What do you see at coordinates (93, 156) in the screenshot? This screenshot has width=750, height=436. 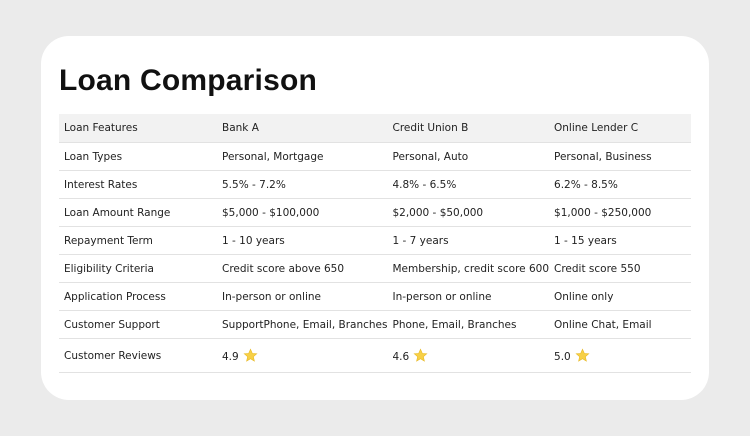 I see `cell-text: Loan Types` at bounding box center [93, 156].